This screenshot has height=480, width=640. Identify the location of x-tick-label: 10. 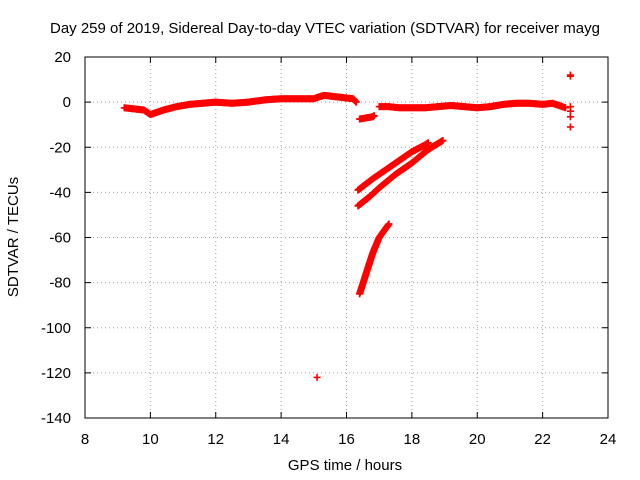
(150, 439).